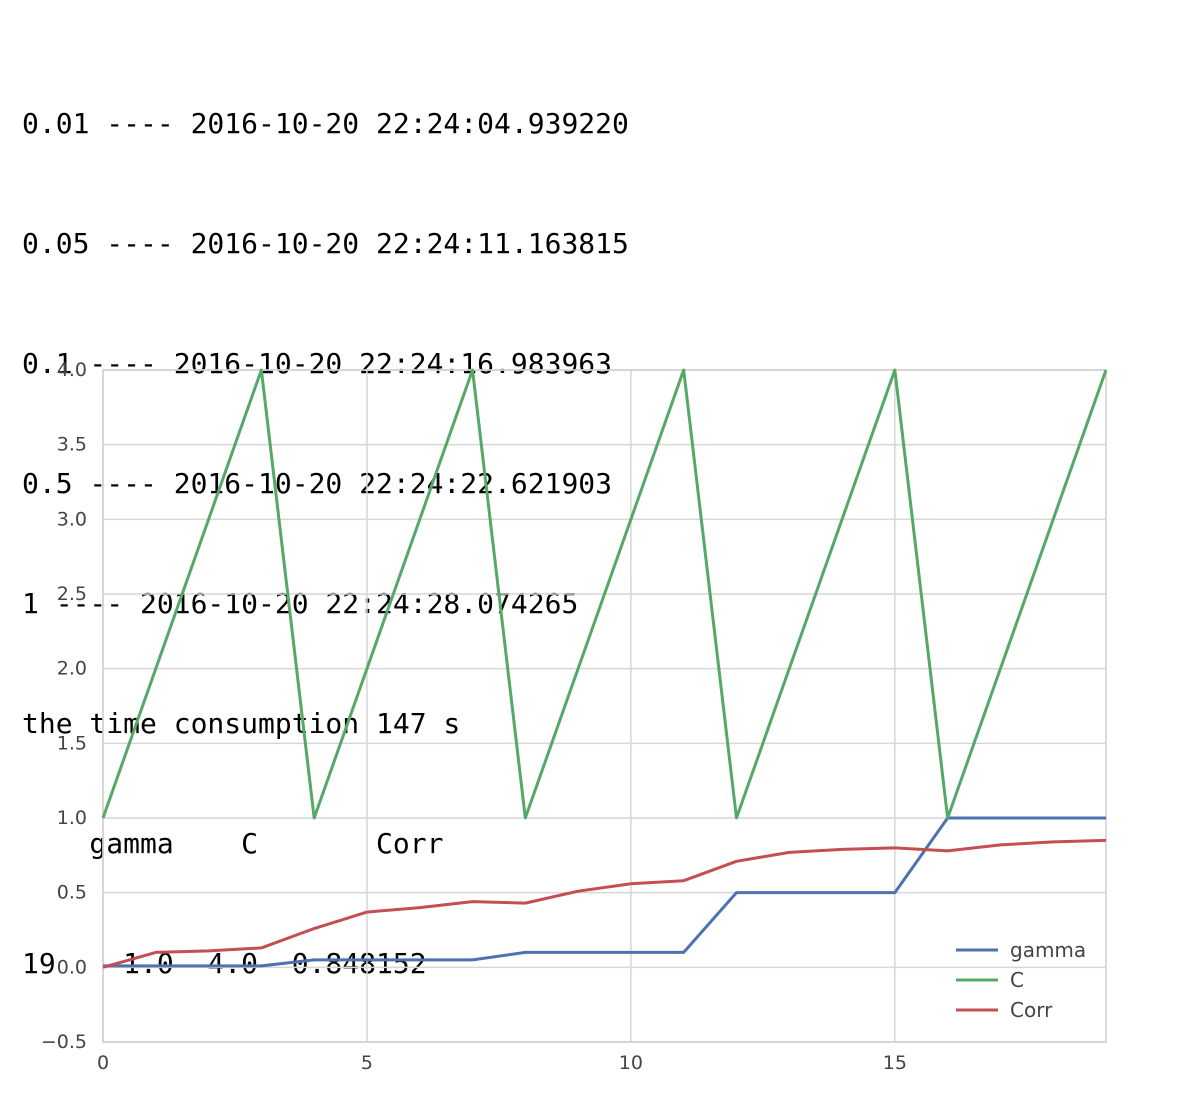 This screenshot has width=1192, height=1110. What do you see at coordinates (64, 1042) in the screenshot?
I see `y-tick-label: −0.5` at bounding box center [64, 1042].